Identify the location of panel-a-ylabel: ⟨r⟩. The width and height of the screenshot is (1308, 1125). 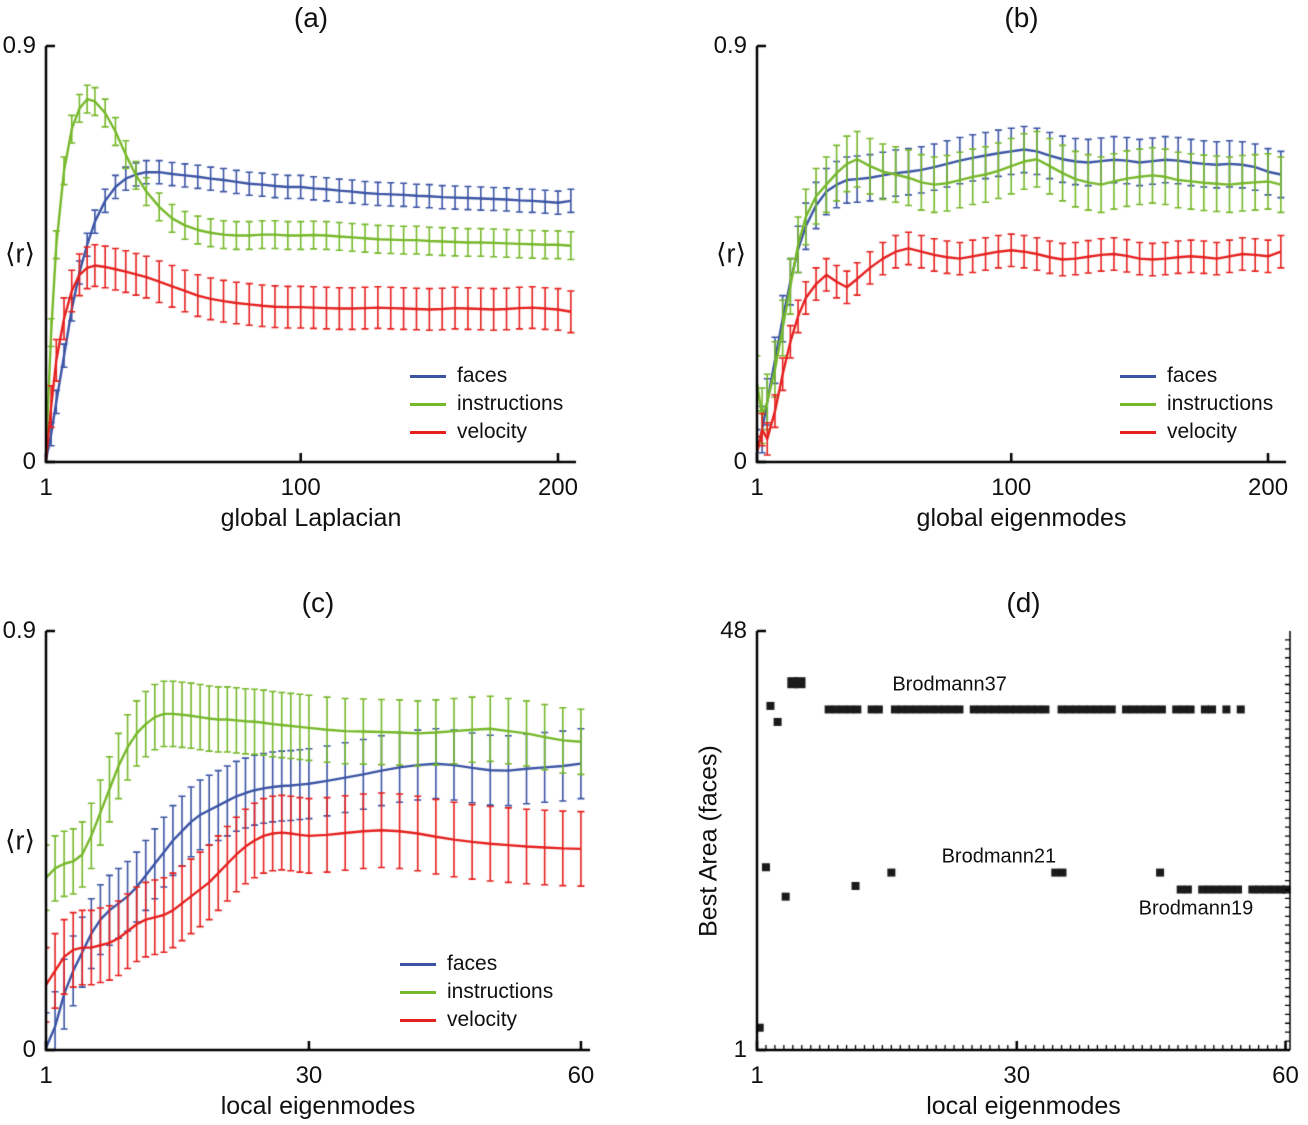
(20, 253).